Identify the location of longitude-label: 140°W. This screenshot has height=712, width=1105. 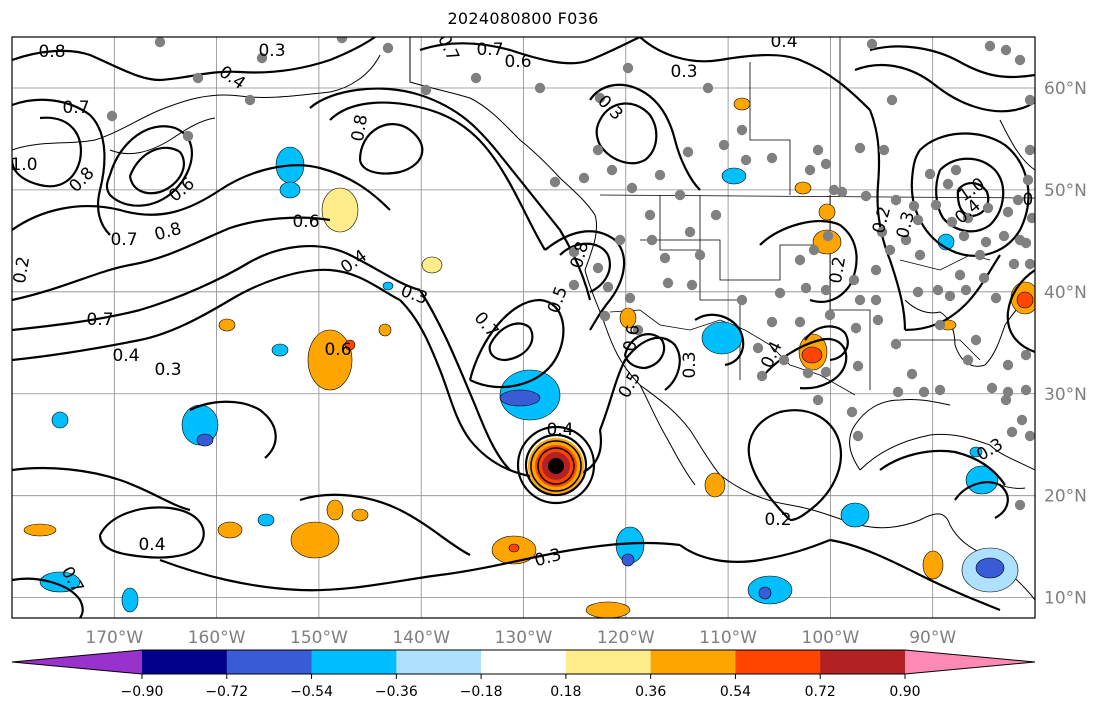
(421, 638).